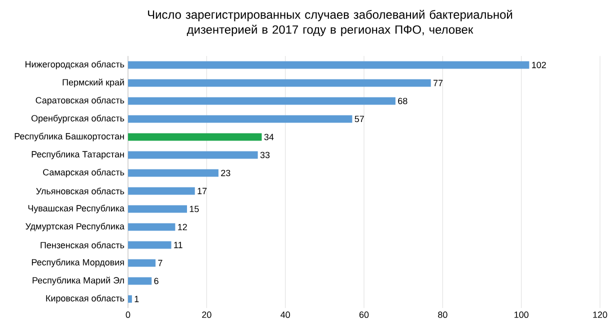 The height and width of the screenshot is (334, 610). I want to click on x-tick-label: 100, so click(521, 315).